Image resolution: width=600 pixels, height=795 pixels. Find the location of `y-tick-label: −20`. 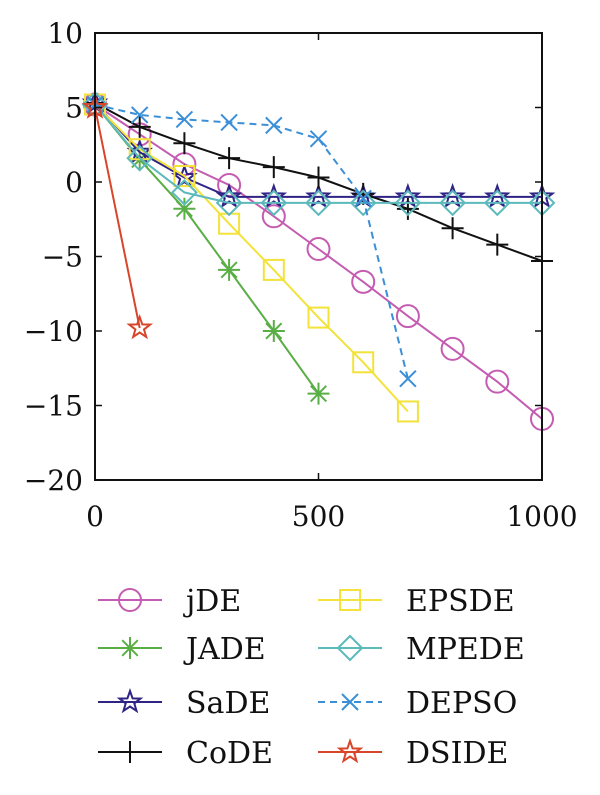

y-tick-label: −20 is located at coordinates (53, 480).